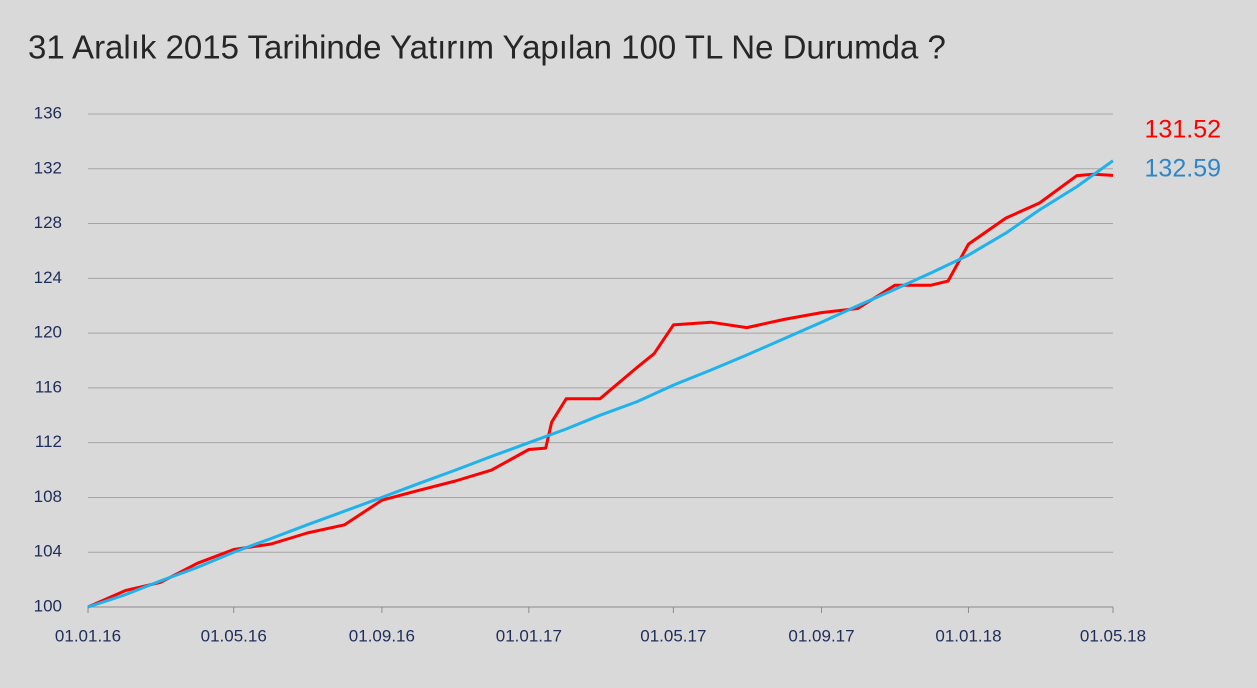 The height and width of the screenshot is (688, 1257). I want to click on y-tick-label: 104, so click(48, 551).